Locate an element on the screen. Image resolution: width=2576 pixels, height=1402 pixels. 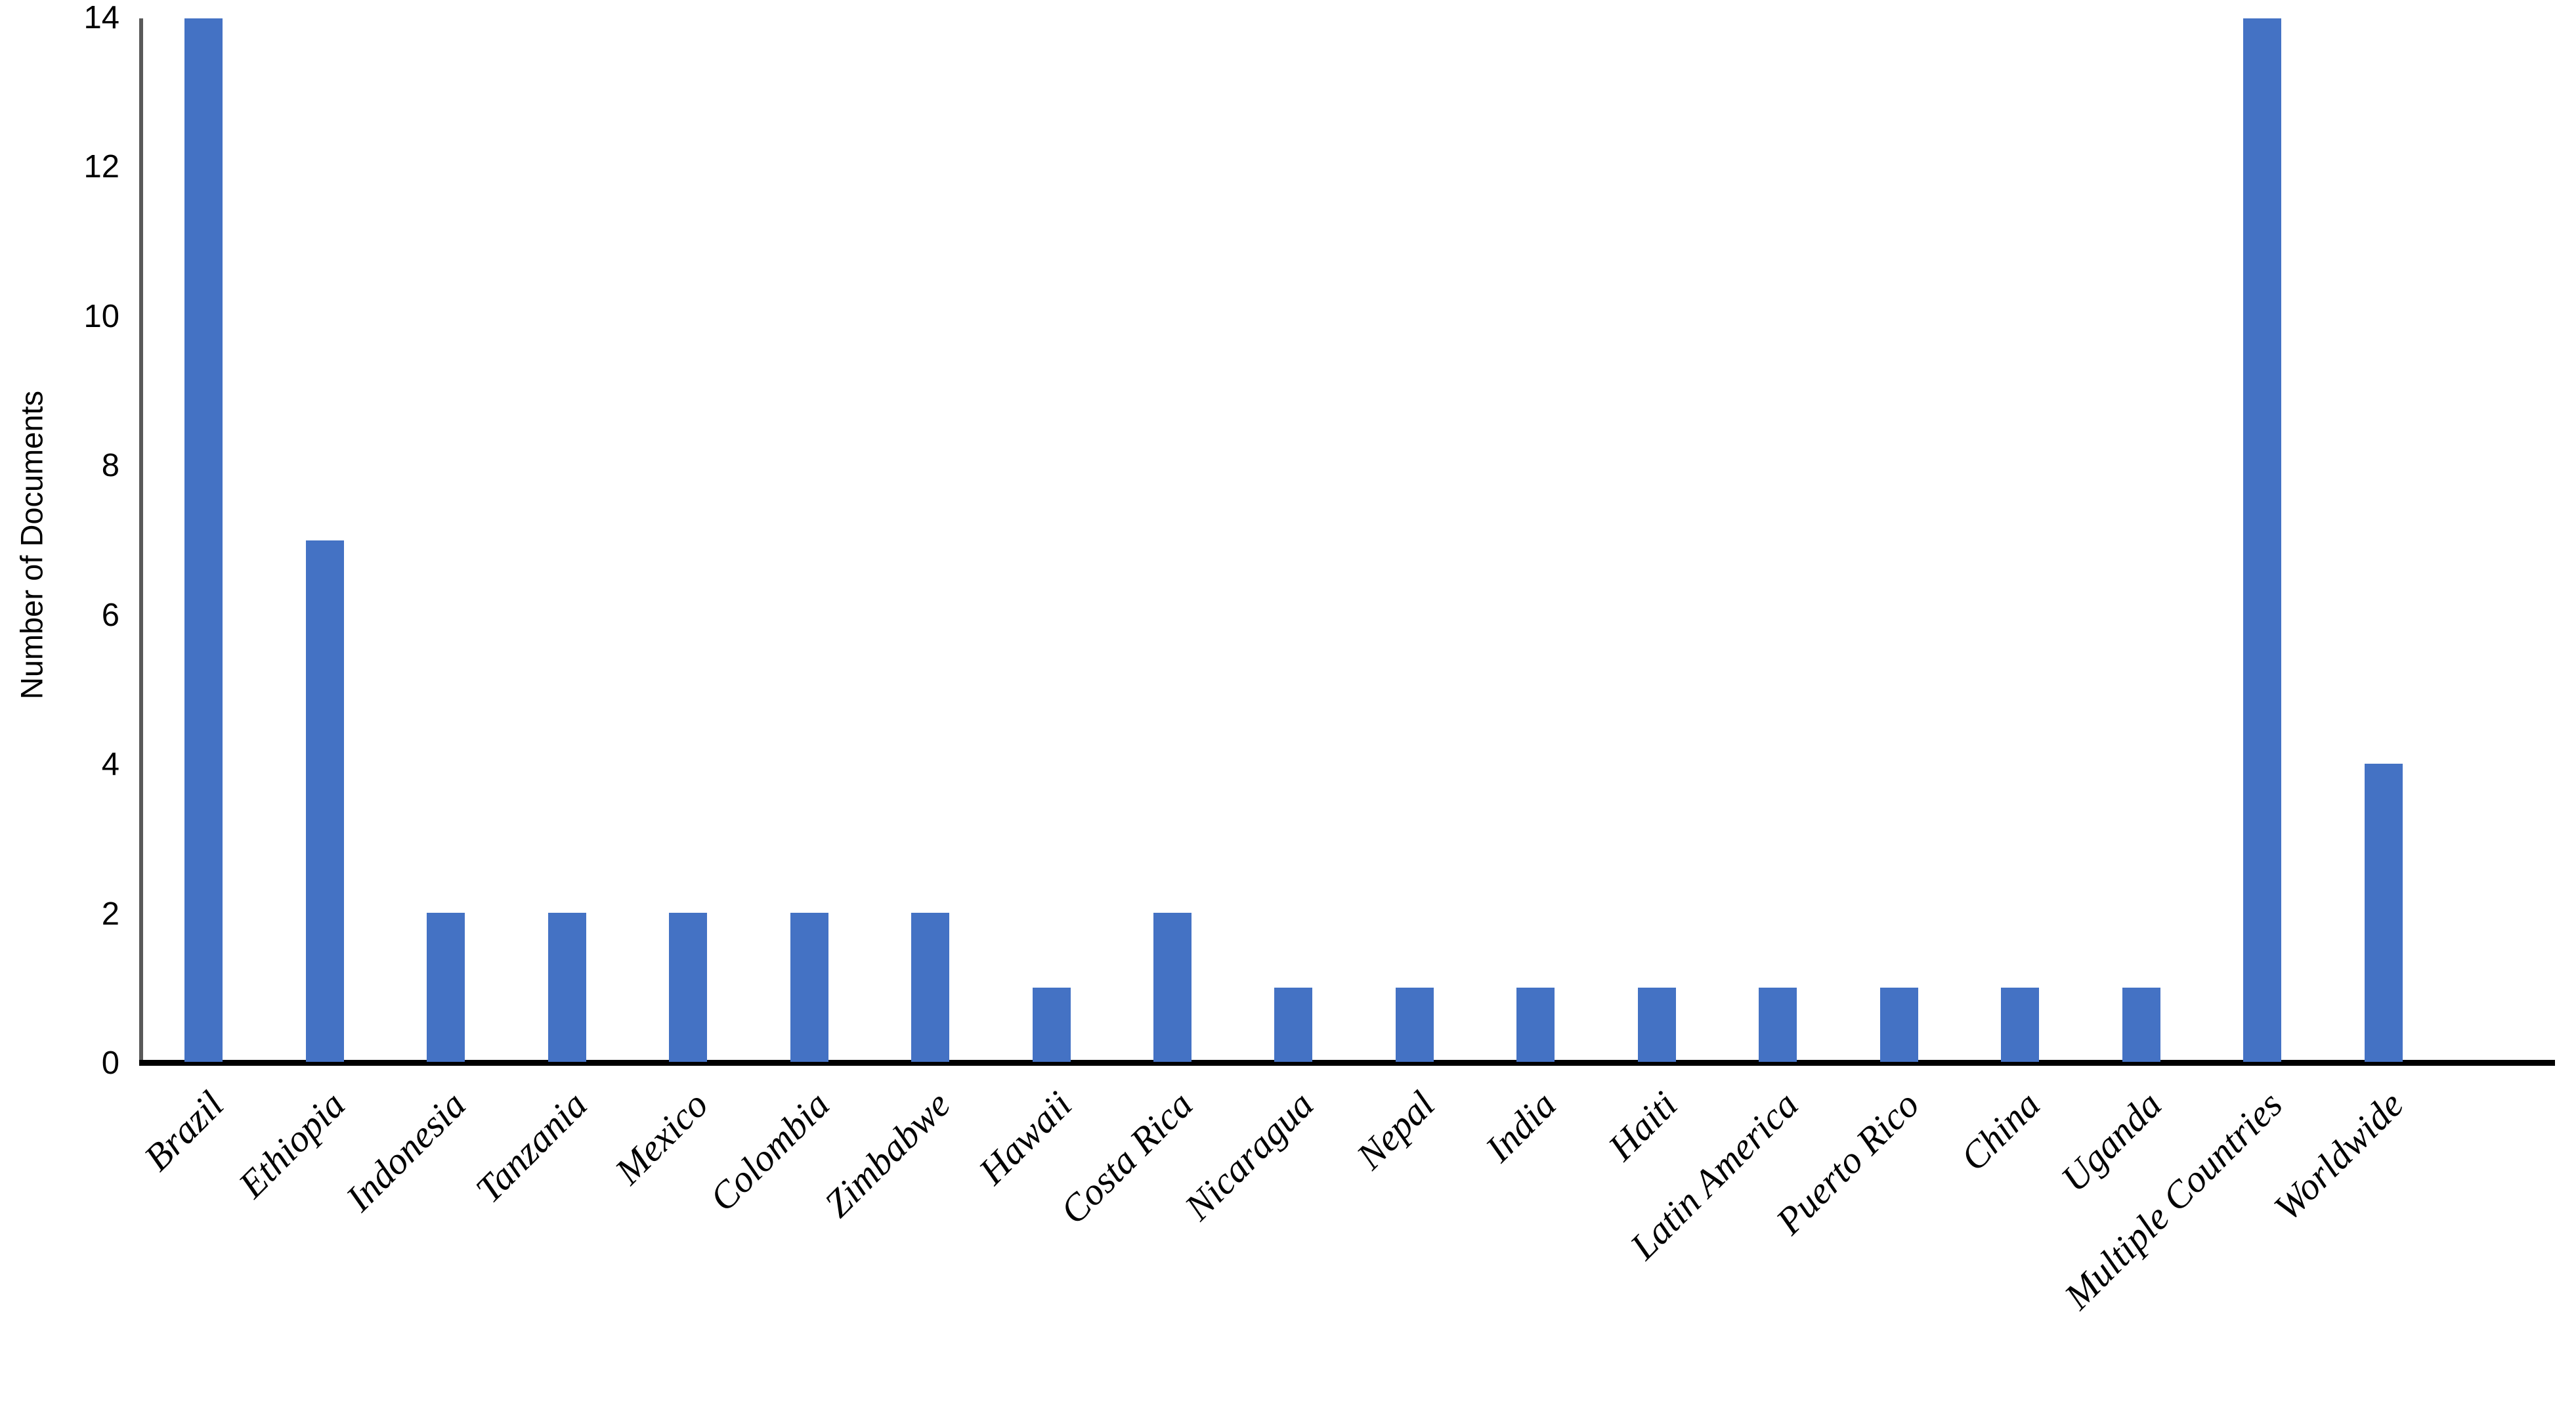
bar-slot-indonesia is located at coordinates (445, 540).